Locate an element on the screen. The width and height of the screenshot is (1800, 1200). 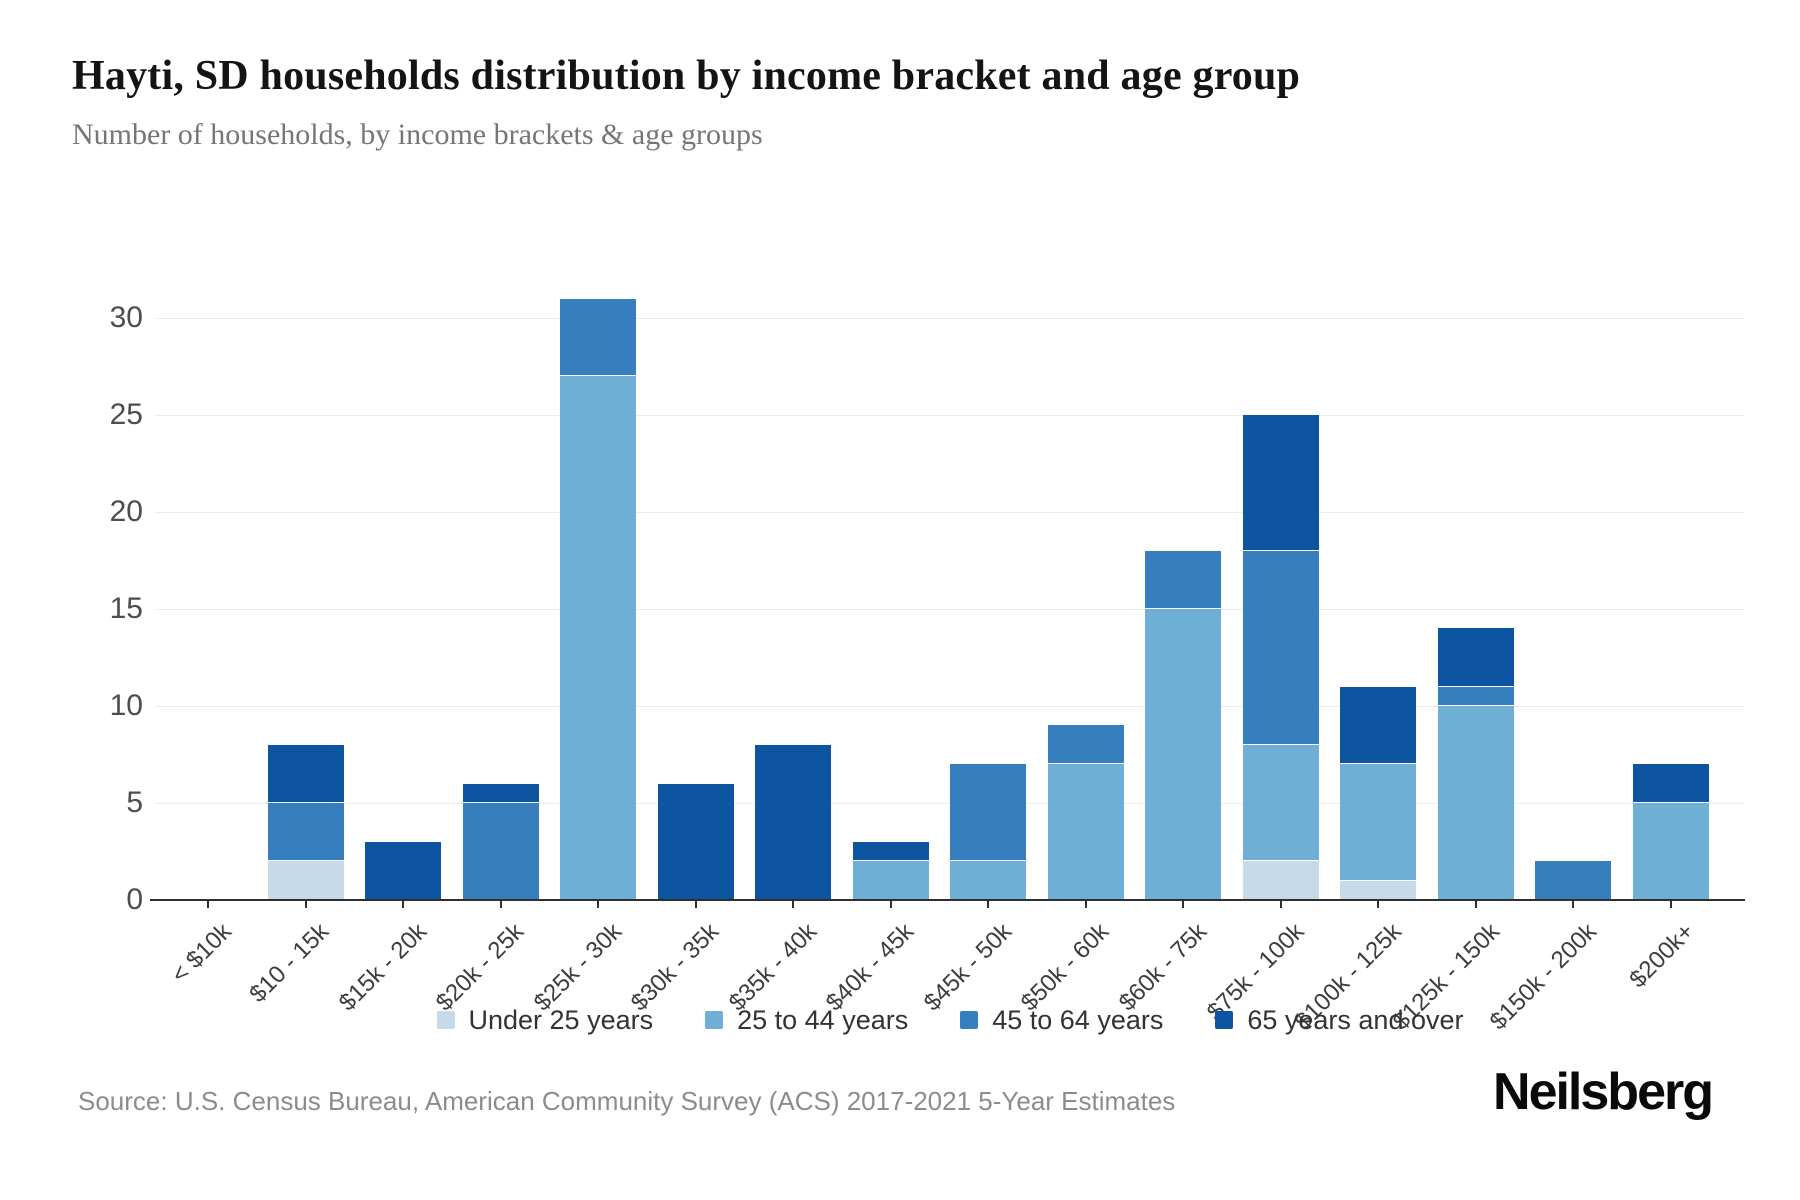
legend-label: 25 to 44 years is located at coordinates (823, 1019).